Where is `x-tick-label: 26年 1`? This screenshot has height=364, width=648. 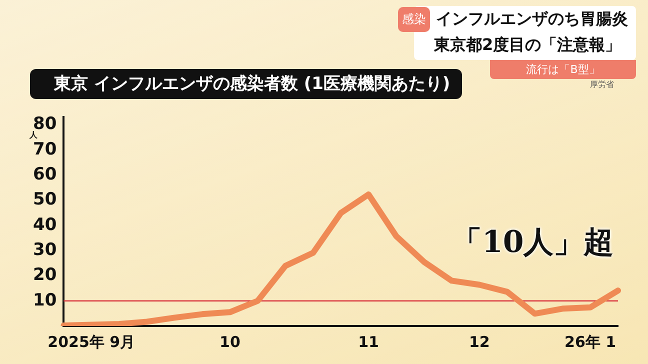
x-tick-label: 26年 1 is located at coordinates (590, 341).